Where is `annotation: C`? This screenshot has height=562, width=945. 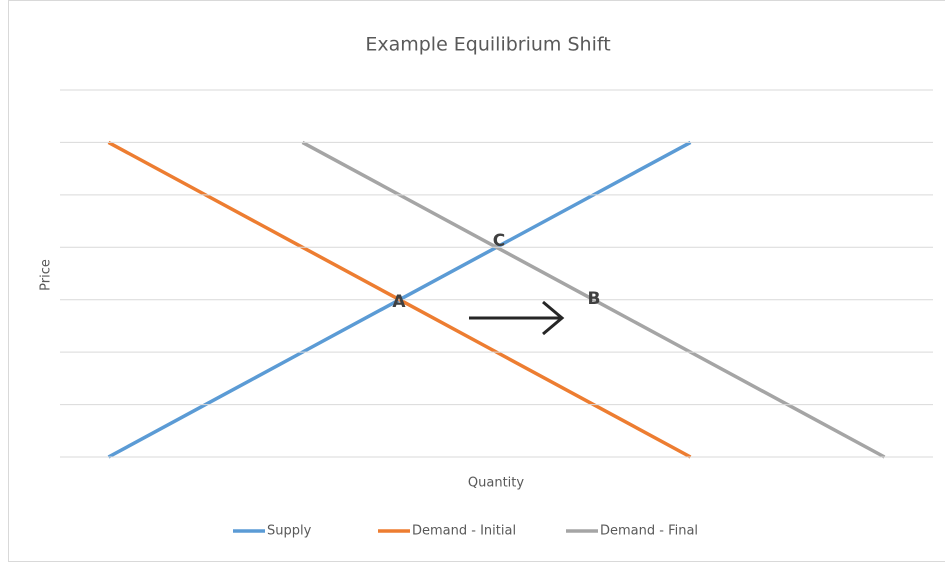
annotation: C is located at coordinates (499, 241).